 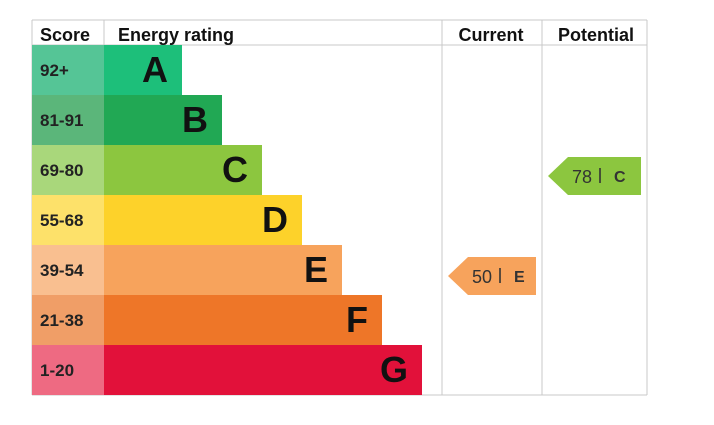 What do you see at coordinates (620, 177) in the screenshot?
I see `potential-rating-letter: C` at bounding box center [620, 177].